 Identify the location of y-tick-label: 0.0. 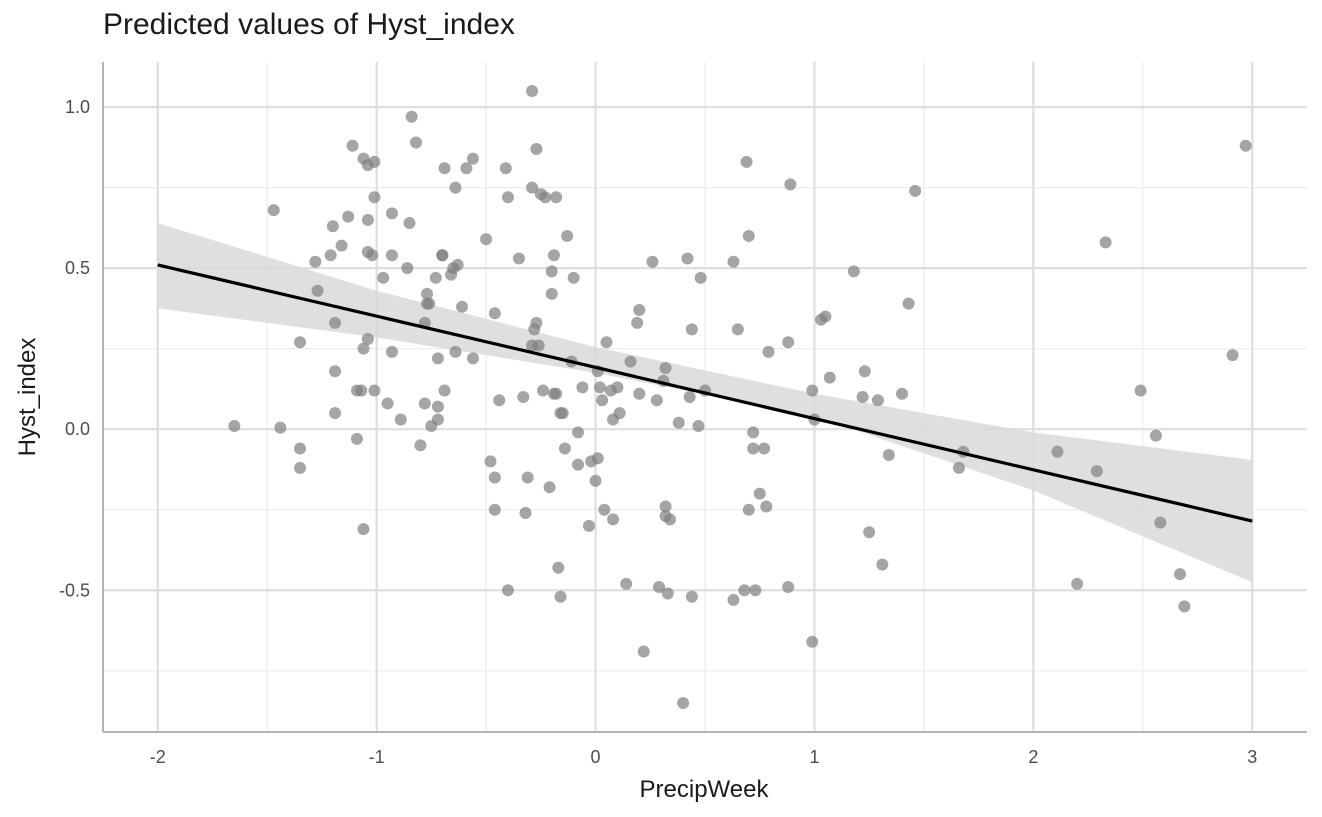
(77, 429).